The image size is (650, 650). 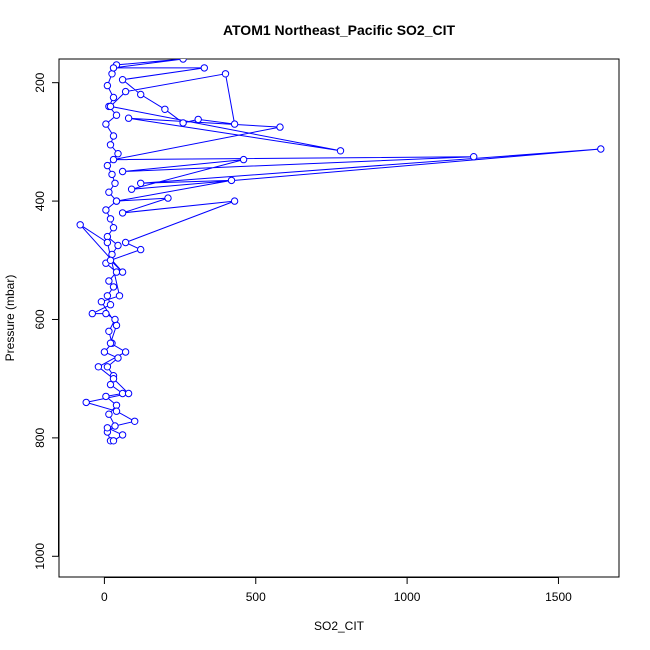 I want to click on x-tick-label: 1000, so click(x=407, y=597).